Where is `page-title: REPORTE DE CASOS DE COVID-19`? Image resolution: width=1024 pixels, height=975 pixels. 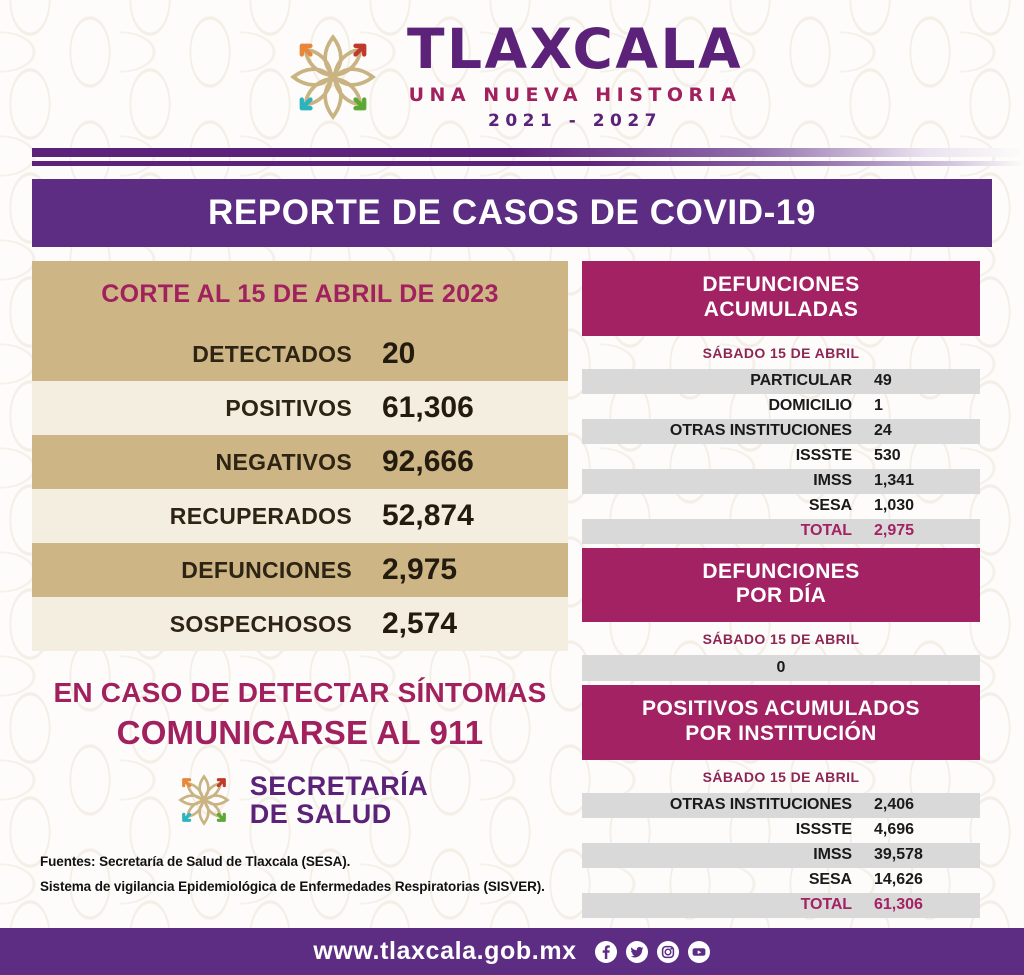 page-title: REPORTE DE CASOS DE COVID-19 is located at coordinates (512, 212).